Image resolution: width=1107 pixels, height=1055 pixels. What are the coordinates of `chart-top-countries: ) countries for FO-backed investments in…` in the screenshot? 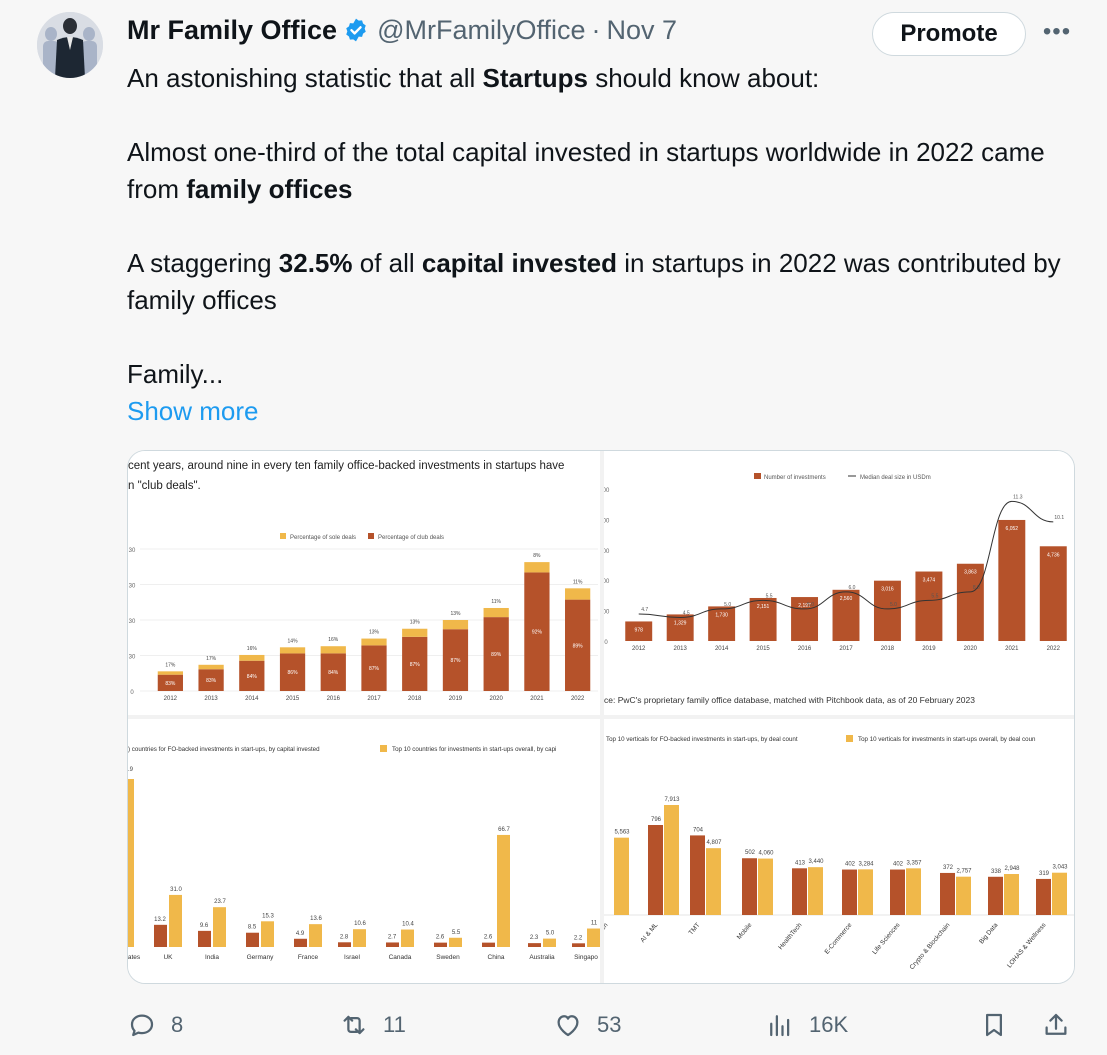 It's located at (364, 851).